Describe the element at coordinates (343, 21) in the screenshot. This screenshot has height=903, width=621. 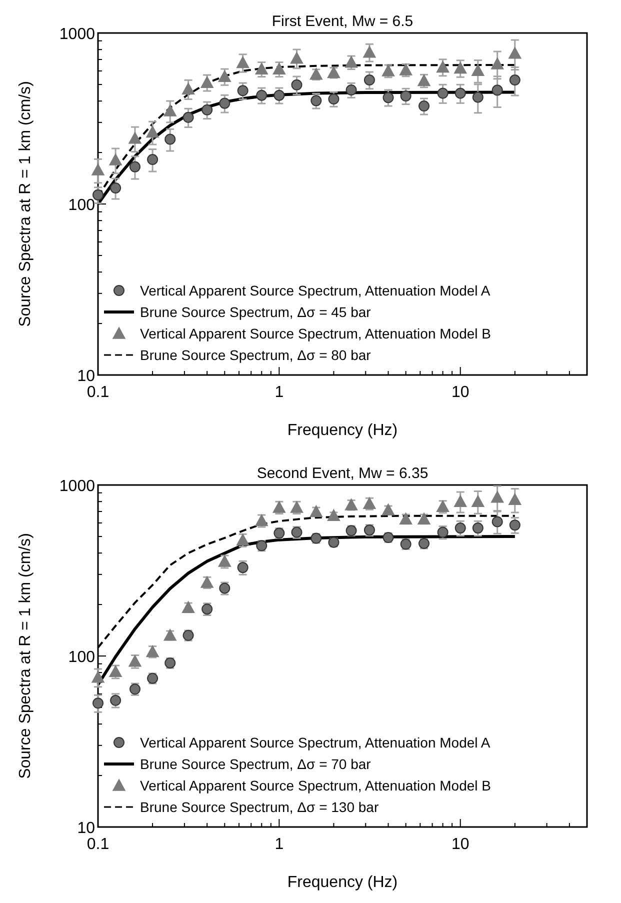
I see `chart-title: First Event, Mw = 6.5` at that location.